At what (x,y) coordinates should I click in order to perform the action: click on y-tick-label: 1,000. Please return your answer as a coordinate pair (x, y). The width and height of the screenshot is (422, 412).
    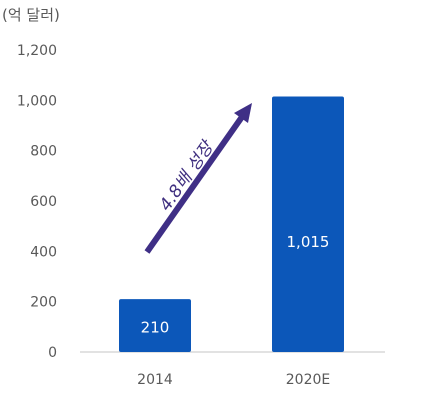
    Looking at the image, I should click on (37, 101).